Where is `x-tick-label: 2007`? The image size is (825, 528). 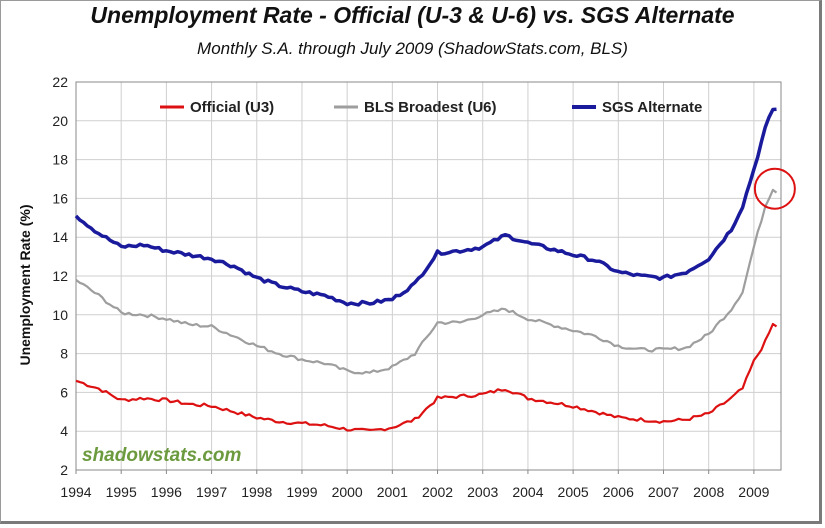
x-tick-label: 2007 is located at coordinates (663, 492).